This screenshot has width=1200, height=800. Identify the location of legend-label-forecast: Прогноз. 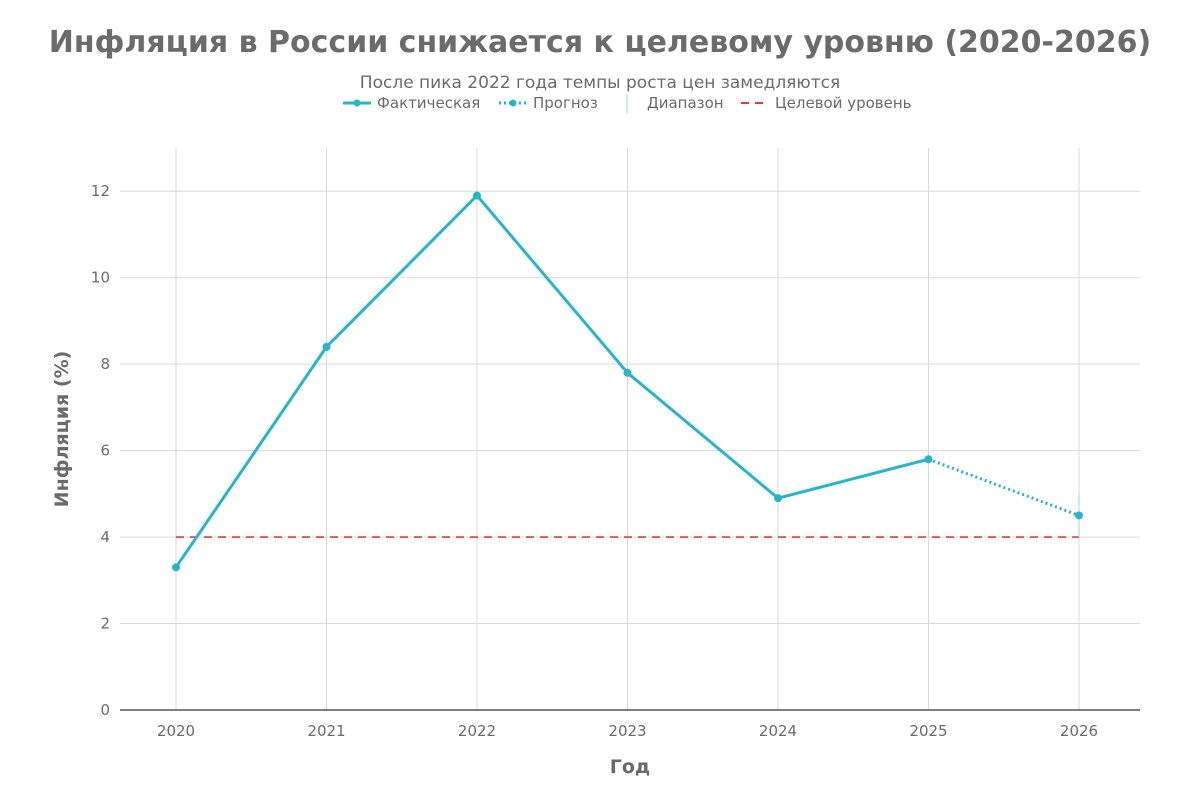
(565, 103).